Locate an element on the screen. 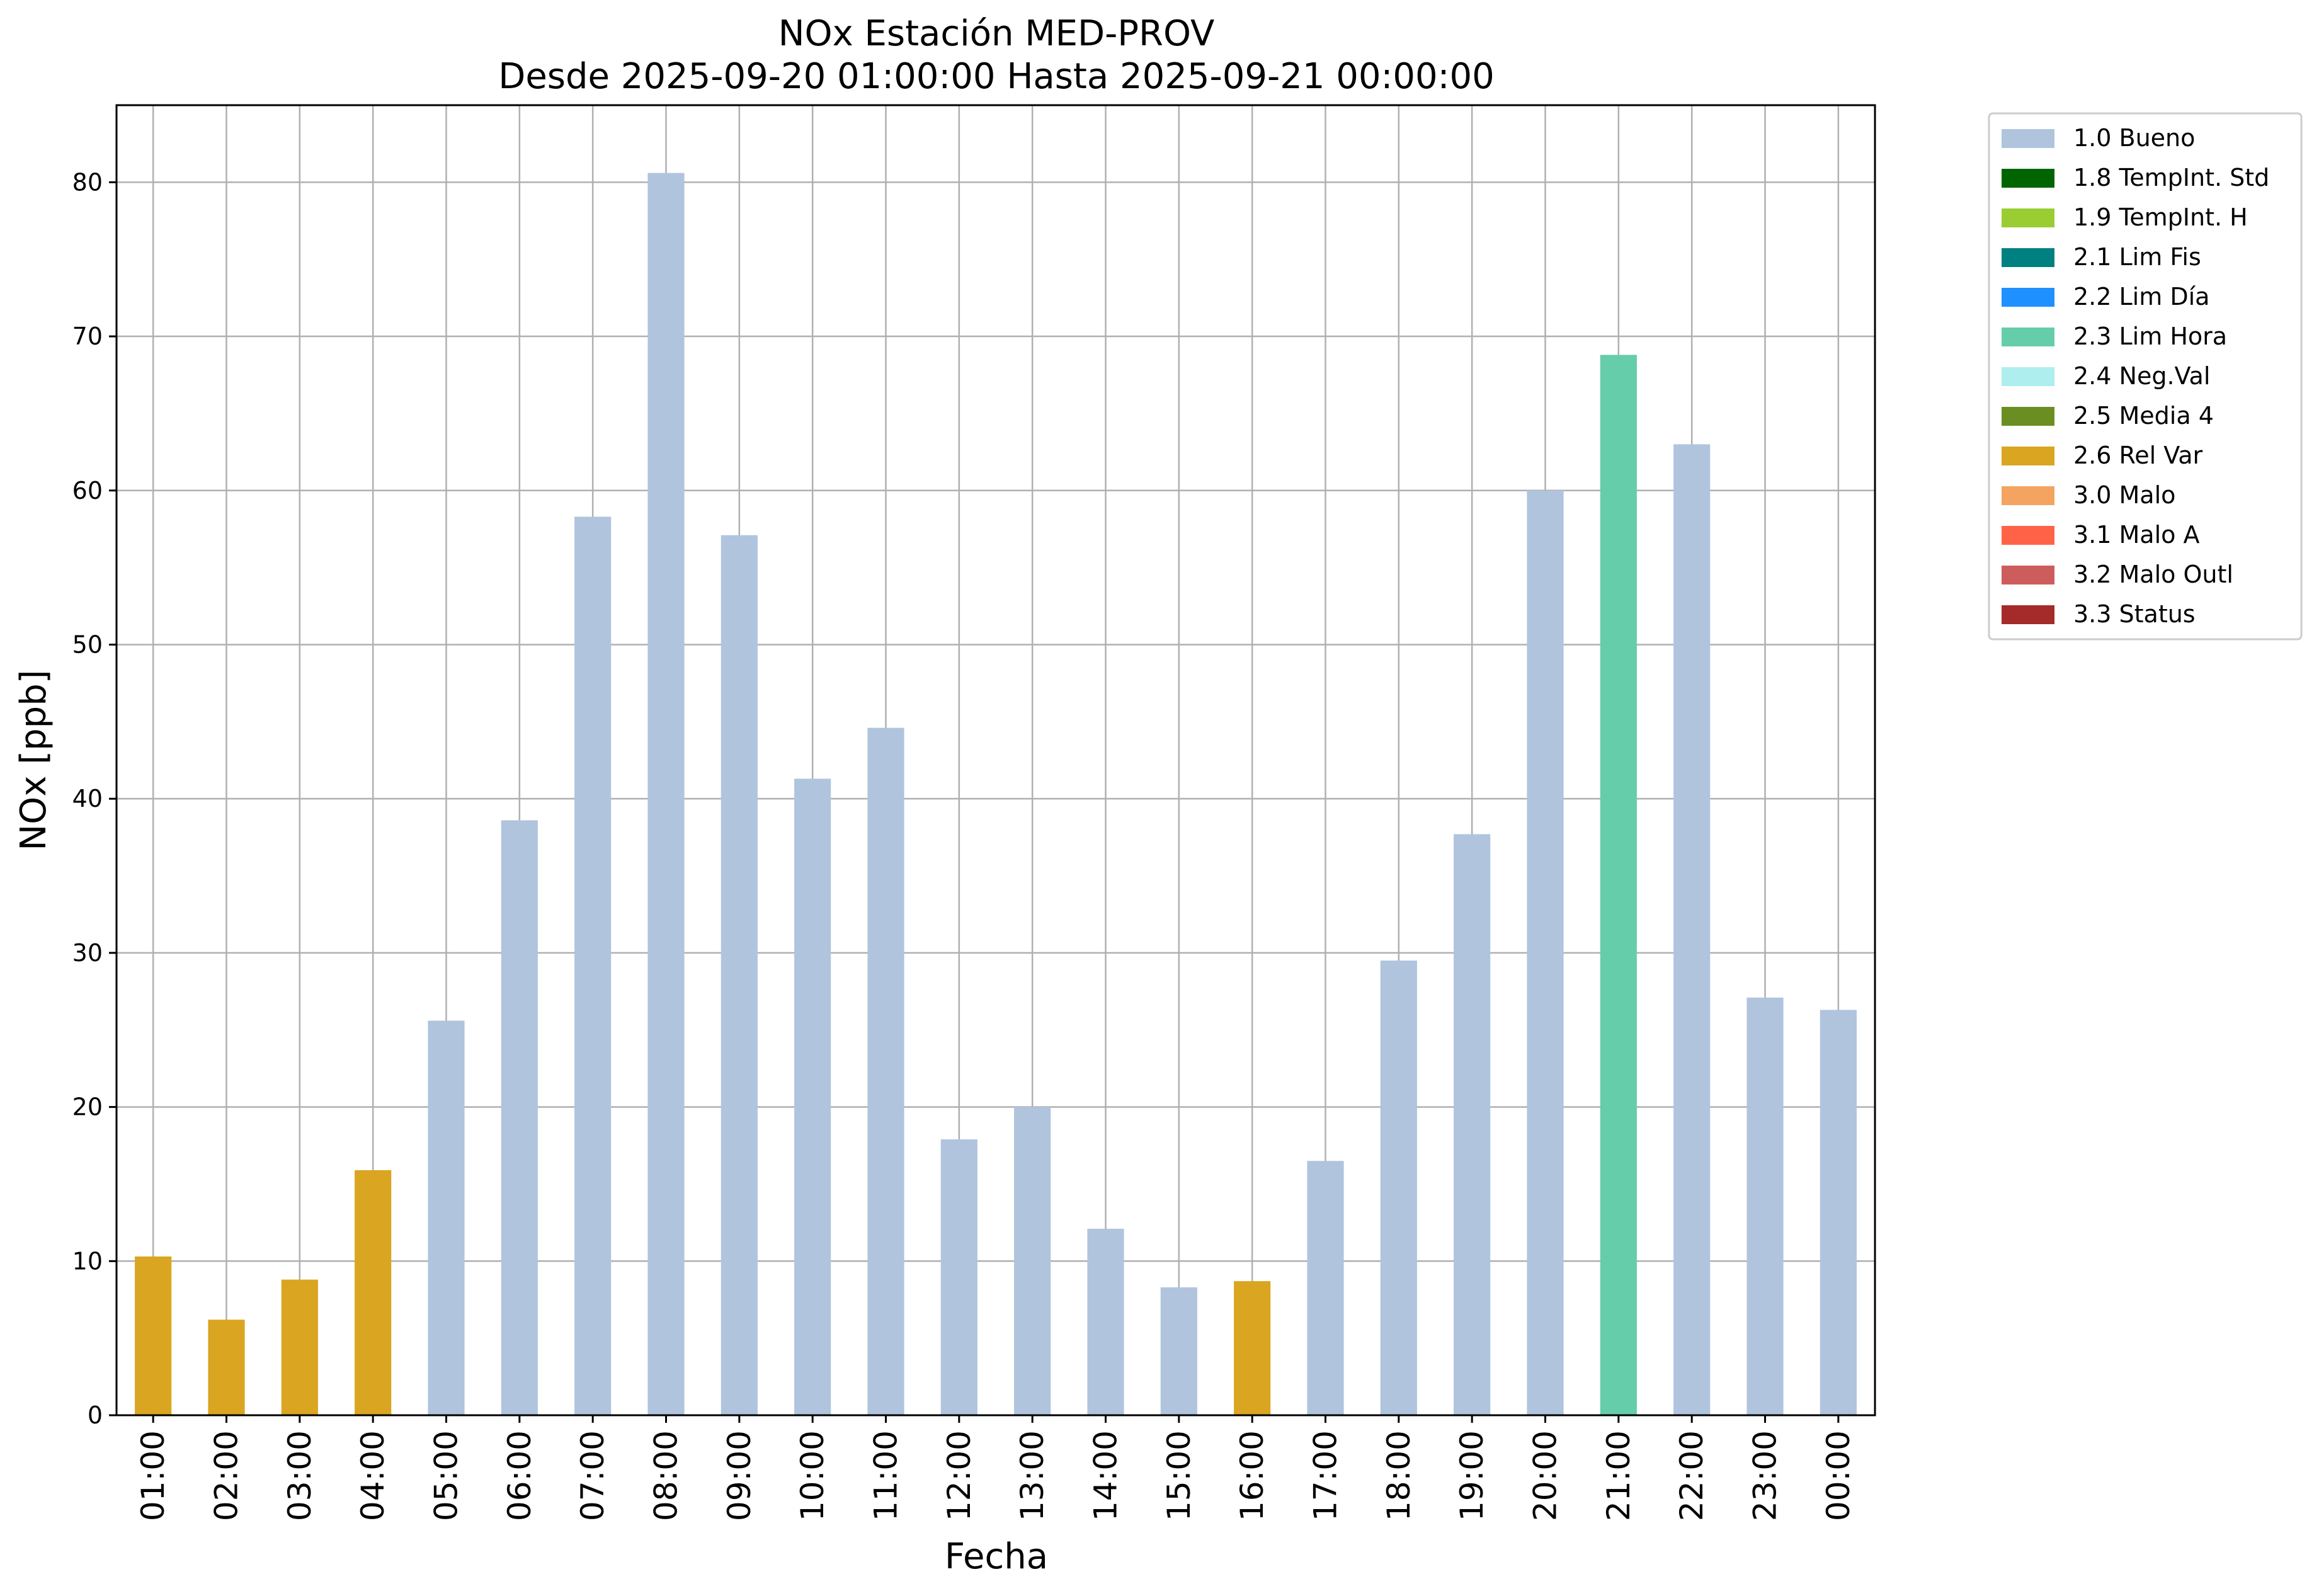  y-tick-label: 80 is located at coordinates (87, 182).